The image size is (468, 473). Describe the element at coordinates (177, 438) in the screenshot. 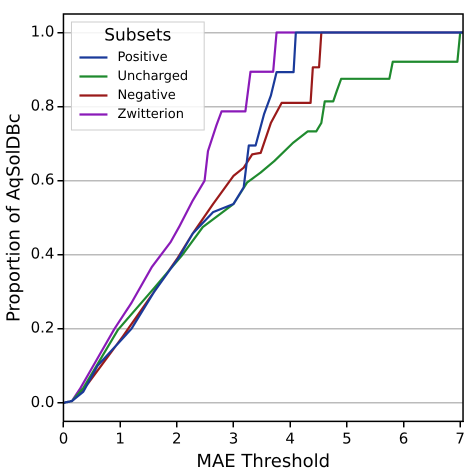

I see `x-tick-label: 2` at that location.